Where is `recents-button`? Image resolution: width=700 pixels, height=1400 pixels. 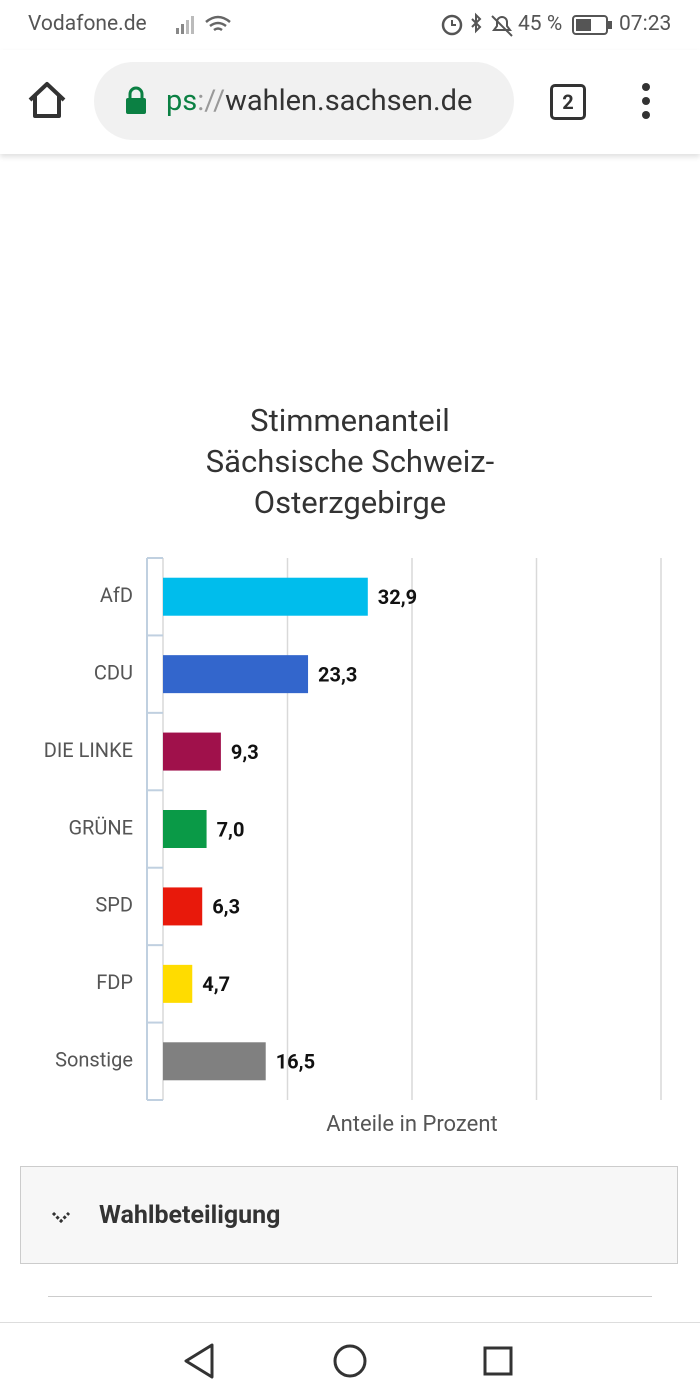
recents-button is located at coordinates (498, 1361).